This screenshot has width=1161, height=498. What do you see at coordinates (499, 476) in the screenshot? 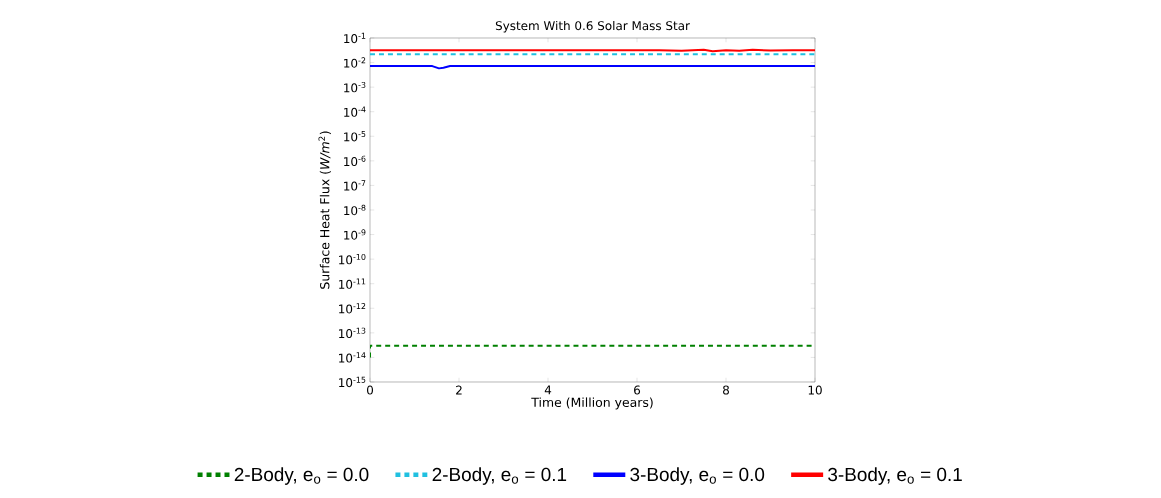
I see `legend-label: 2-Body, e$_{o}$ = 0.1` at bounding box center [499, 476].